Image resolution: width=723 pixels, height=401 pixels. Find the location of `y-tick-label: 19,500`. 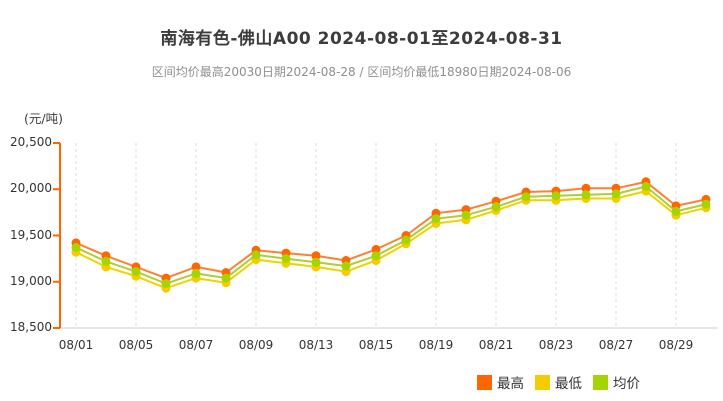

y-tick-label: 19,500 is located at coordinates (31, 234).